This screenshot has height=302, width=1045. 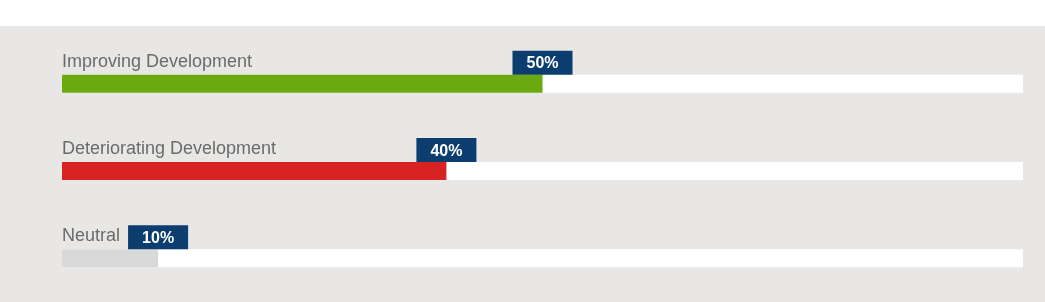 I want to click on data-label: 50%, so click(x=542, y=63).